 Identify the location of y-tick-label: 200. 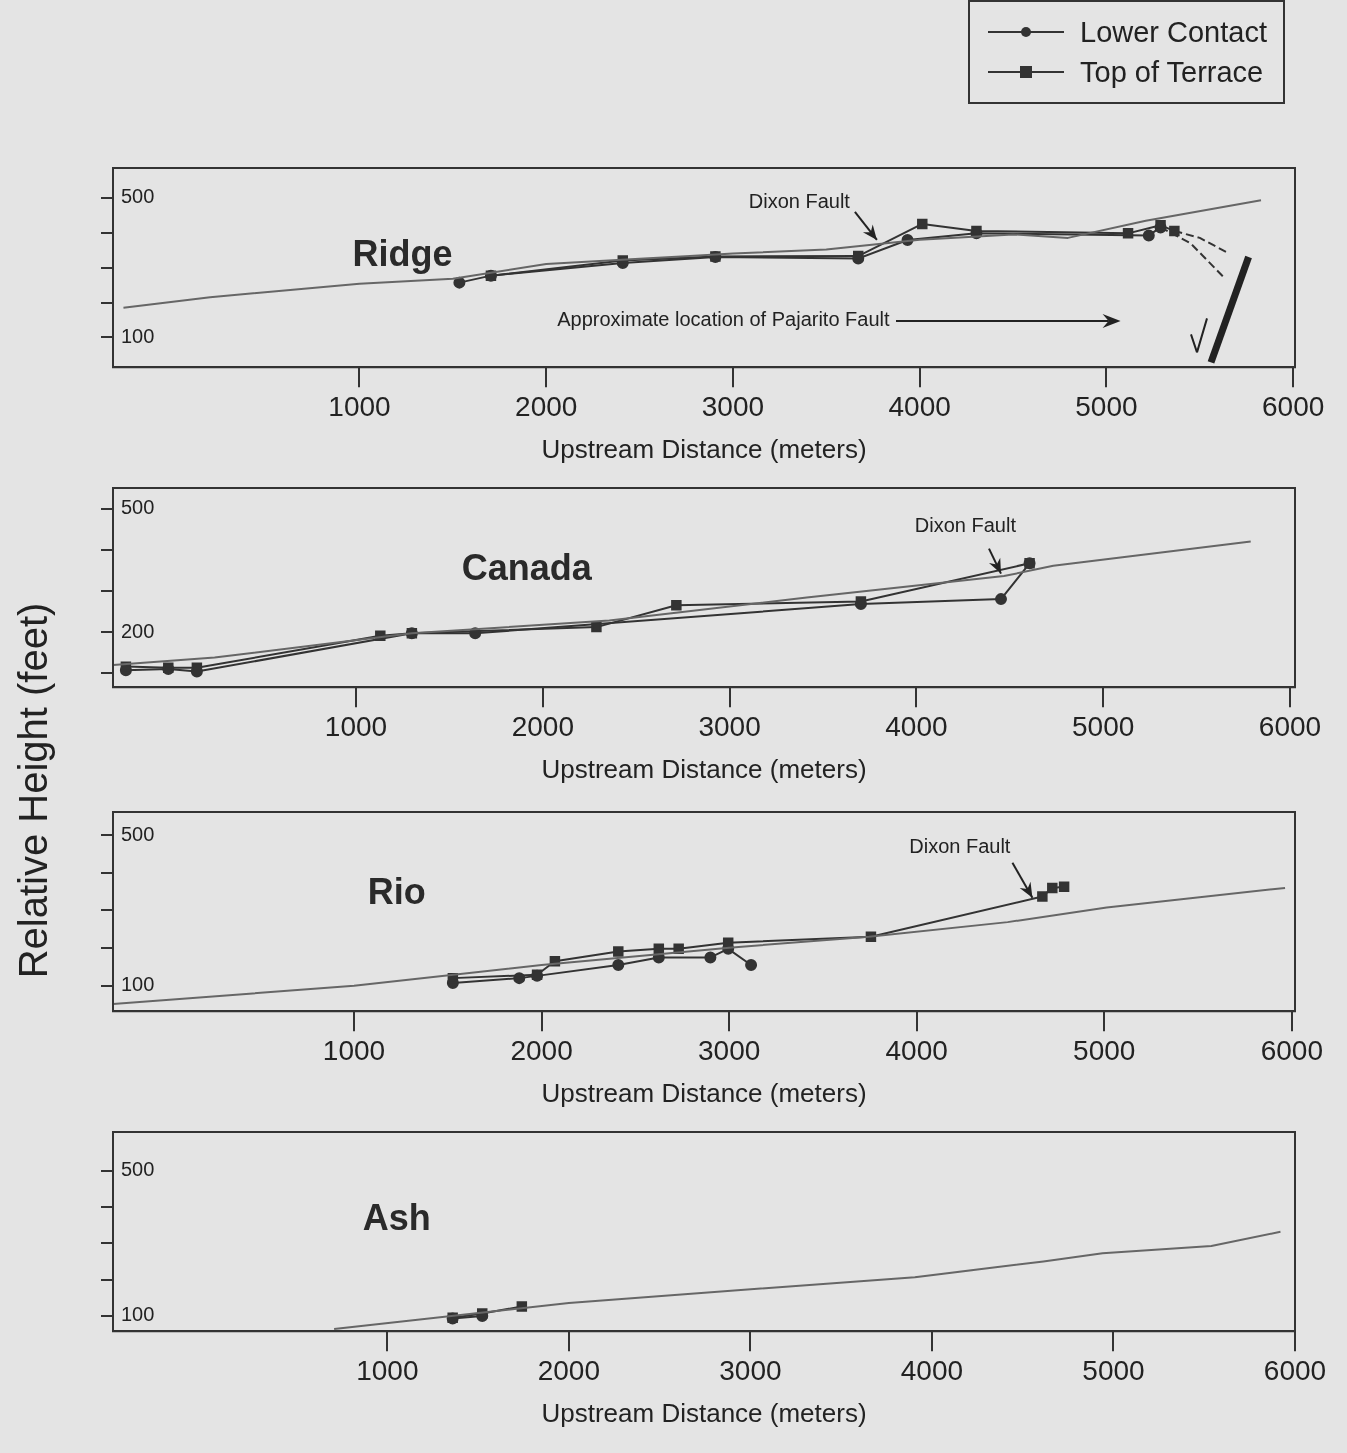
(138, 630).